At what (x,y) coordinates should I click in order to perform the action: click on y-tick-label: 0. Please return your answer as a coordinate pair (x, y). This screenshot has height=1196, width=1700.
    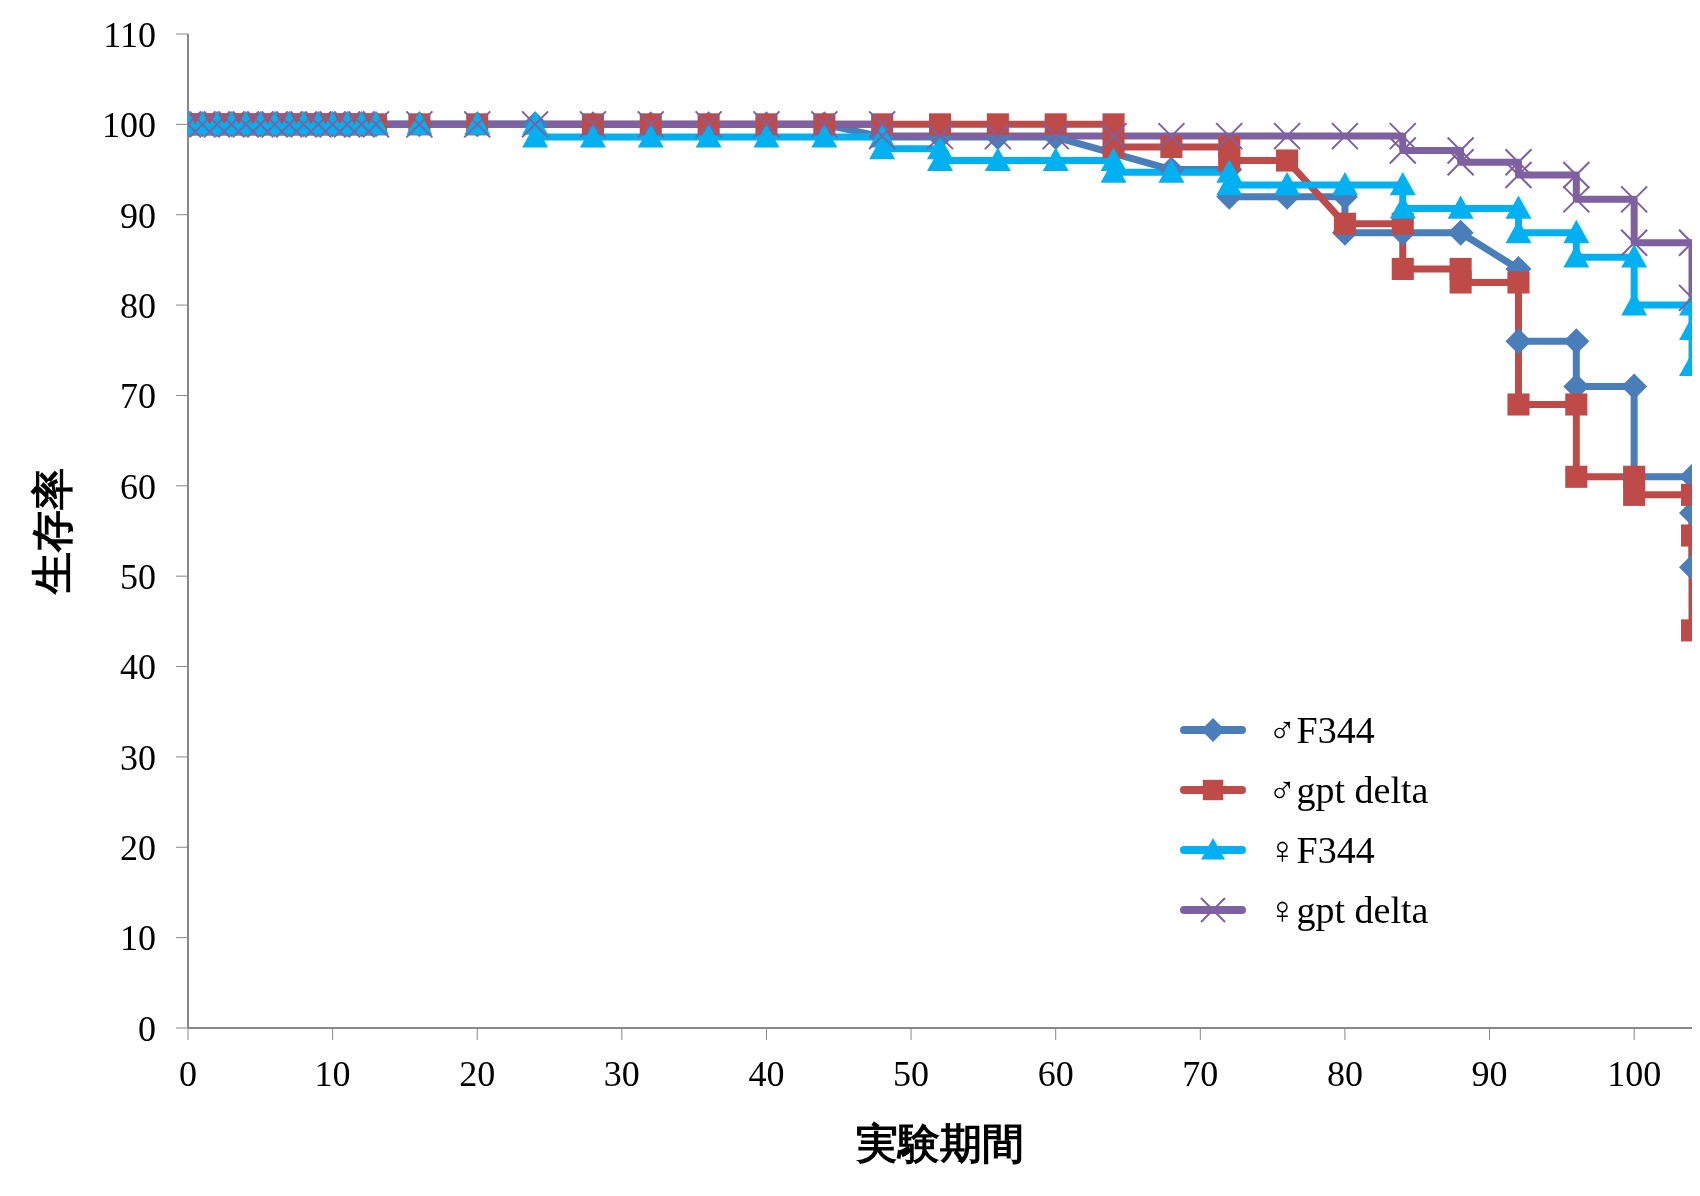
    Looking at the image, I should click on (147, 1028).